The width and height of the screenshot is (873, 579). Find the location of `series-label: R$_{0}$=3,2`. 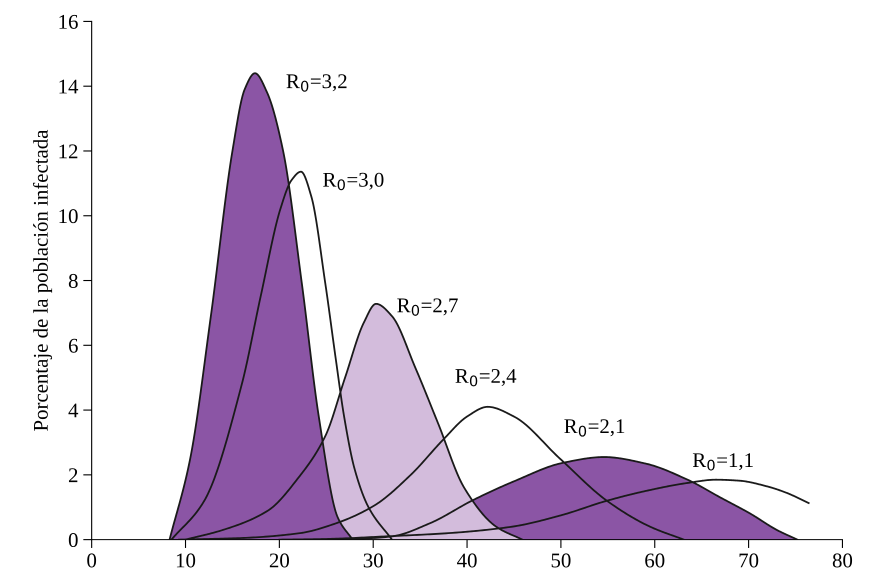

series-label: R$_{0}$=3,2 is located at coordinates (316, 83).